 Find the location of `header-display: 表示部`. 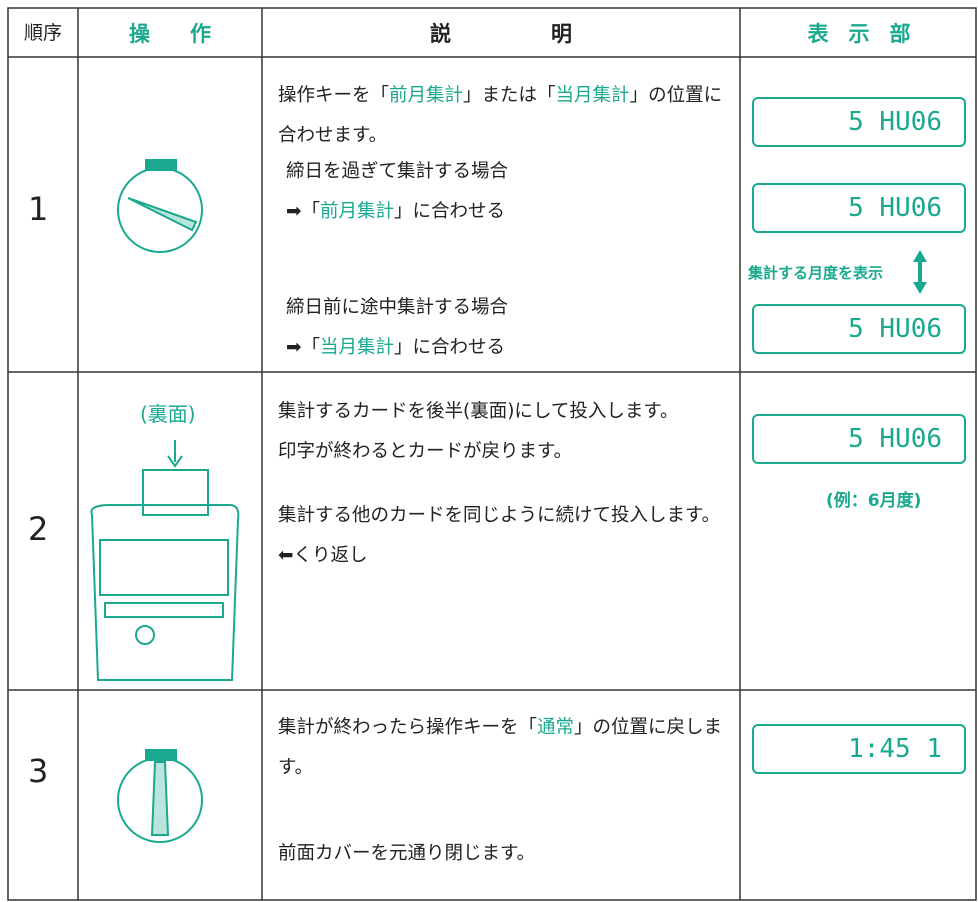

header-display: 表示部 is located at coordinates (869, 34).